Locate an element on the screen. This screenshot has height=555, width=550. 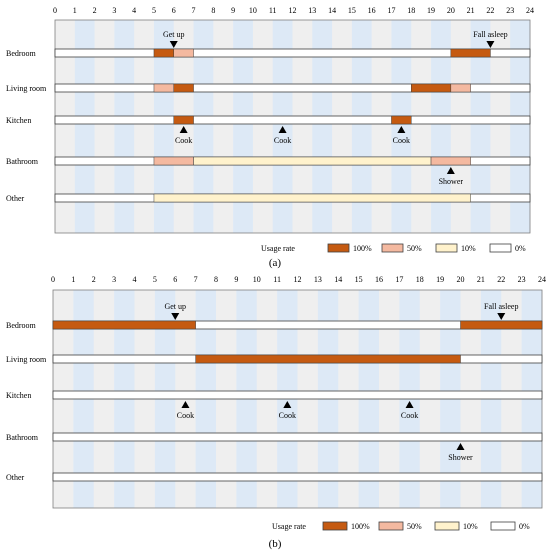
x-tick-label: 11 is located at coordinates (273, 10).